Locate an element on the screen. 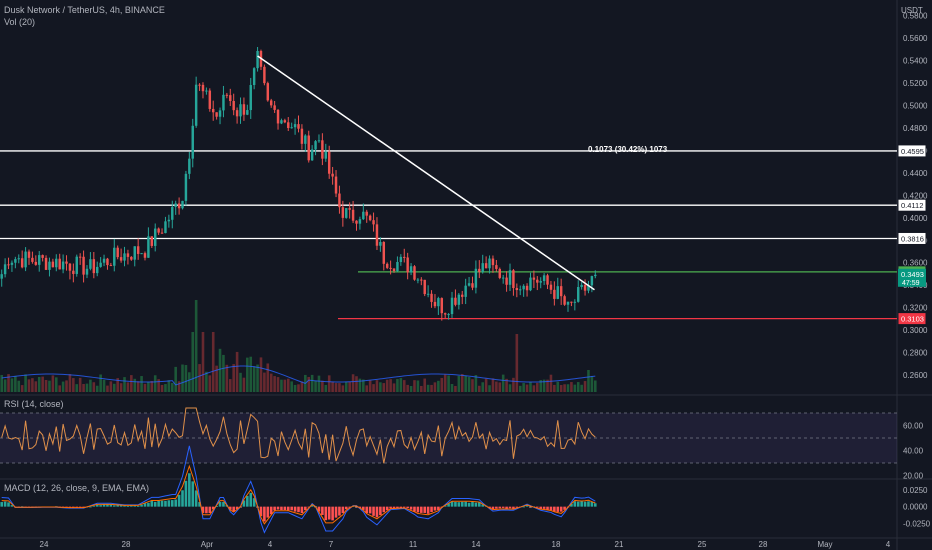 Image resolution: width=932 pixels, height=550 pixels. rsi-tick-label: 40.00 is located at coordinates (913, 451).